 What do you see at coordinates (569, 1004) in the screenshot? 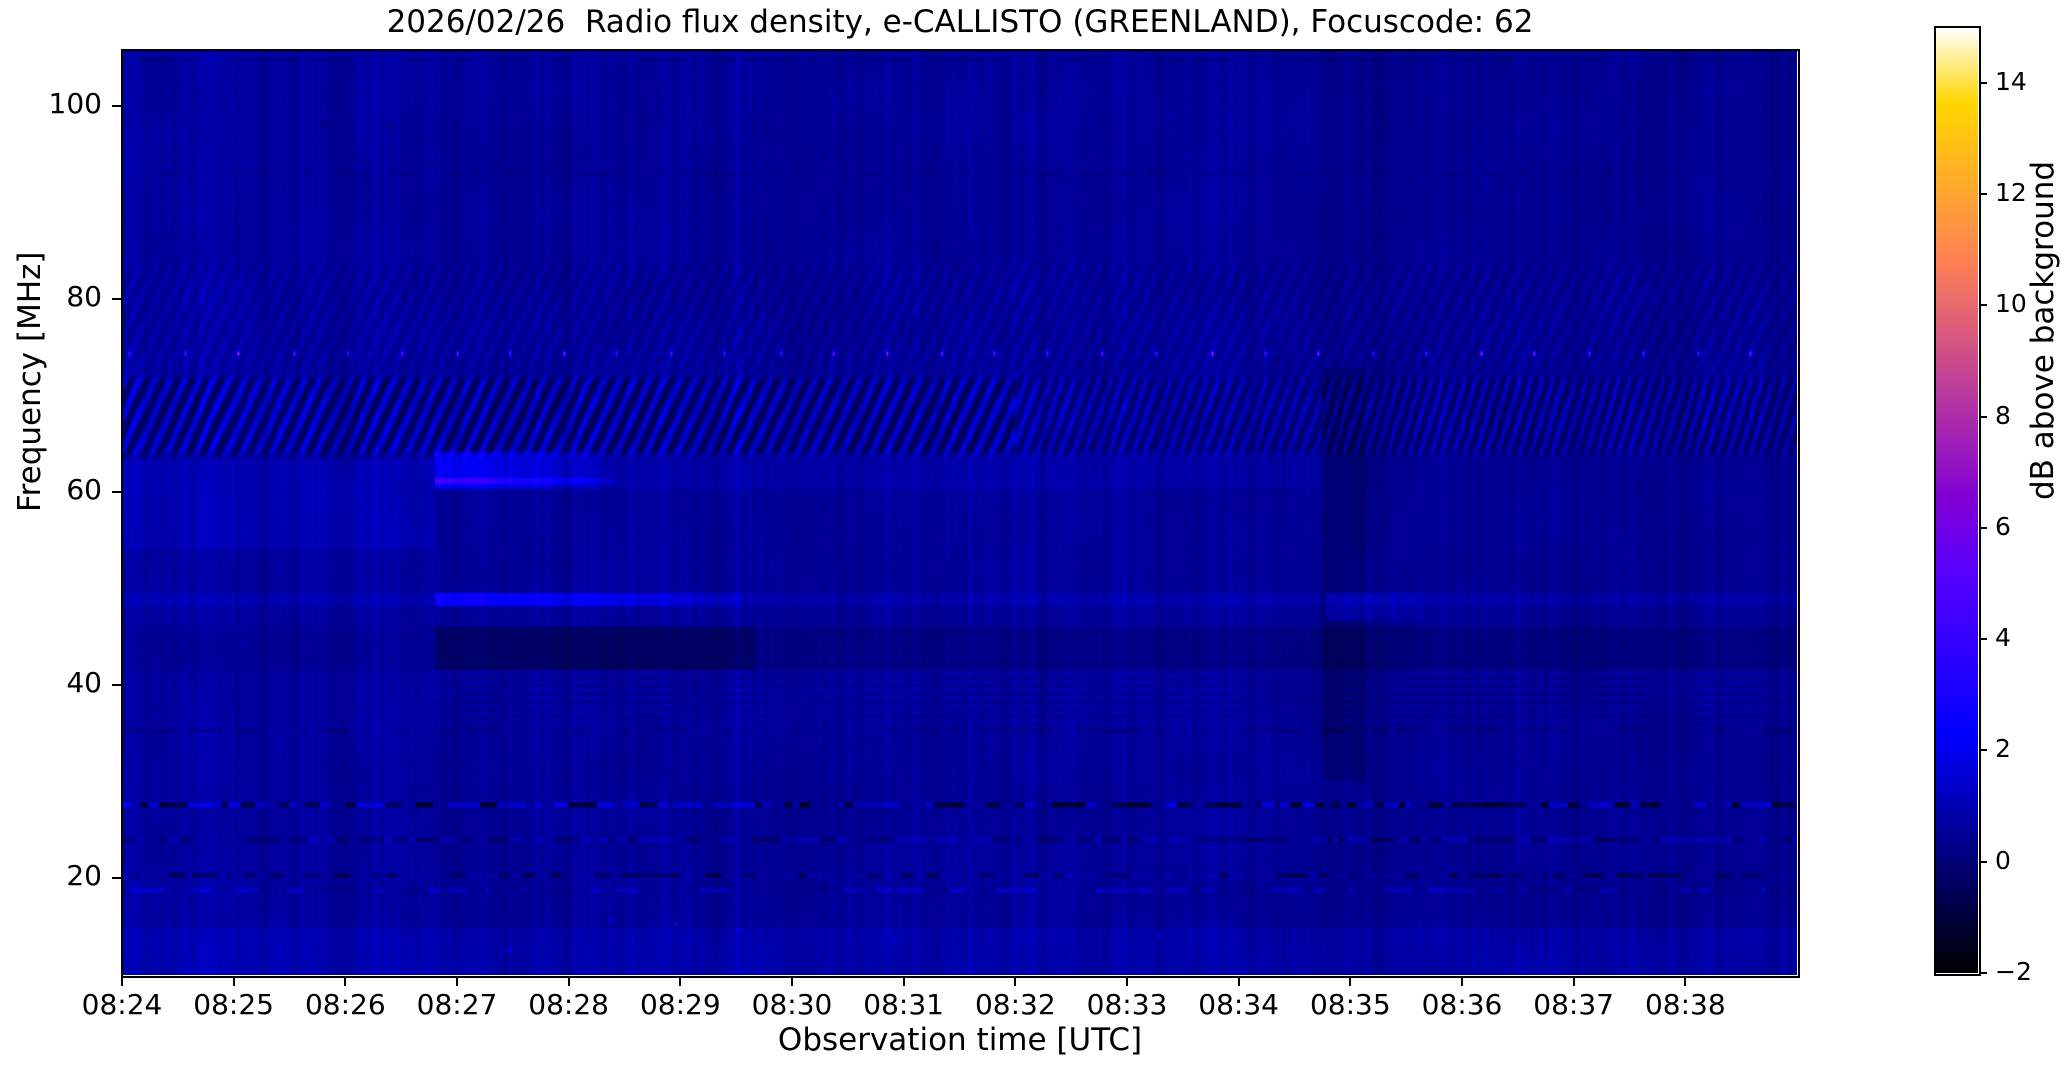
I see `x-tick-label: 08:28` at bounding box center [569, 1004].